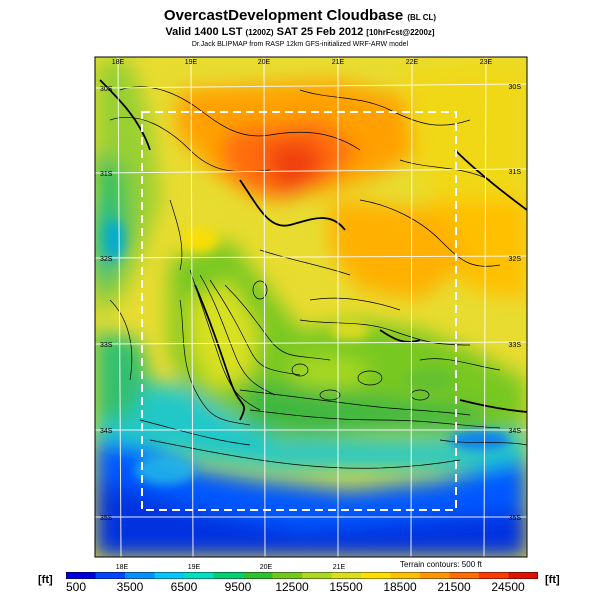  Describe the element at coordinates (552, 580) in the screenshot. I see `colorbar-unit-right: [ft]` at that location.